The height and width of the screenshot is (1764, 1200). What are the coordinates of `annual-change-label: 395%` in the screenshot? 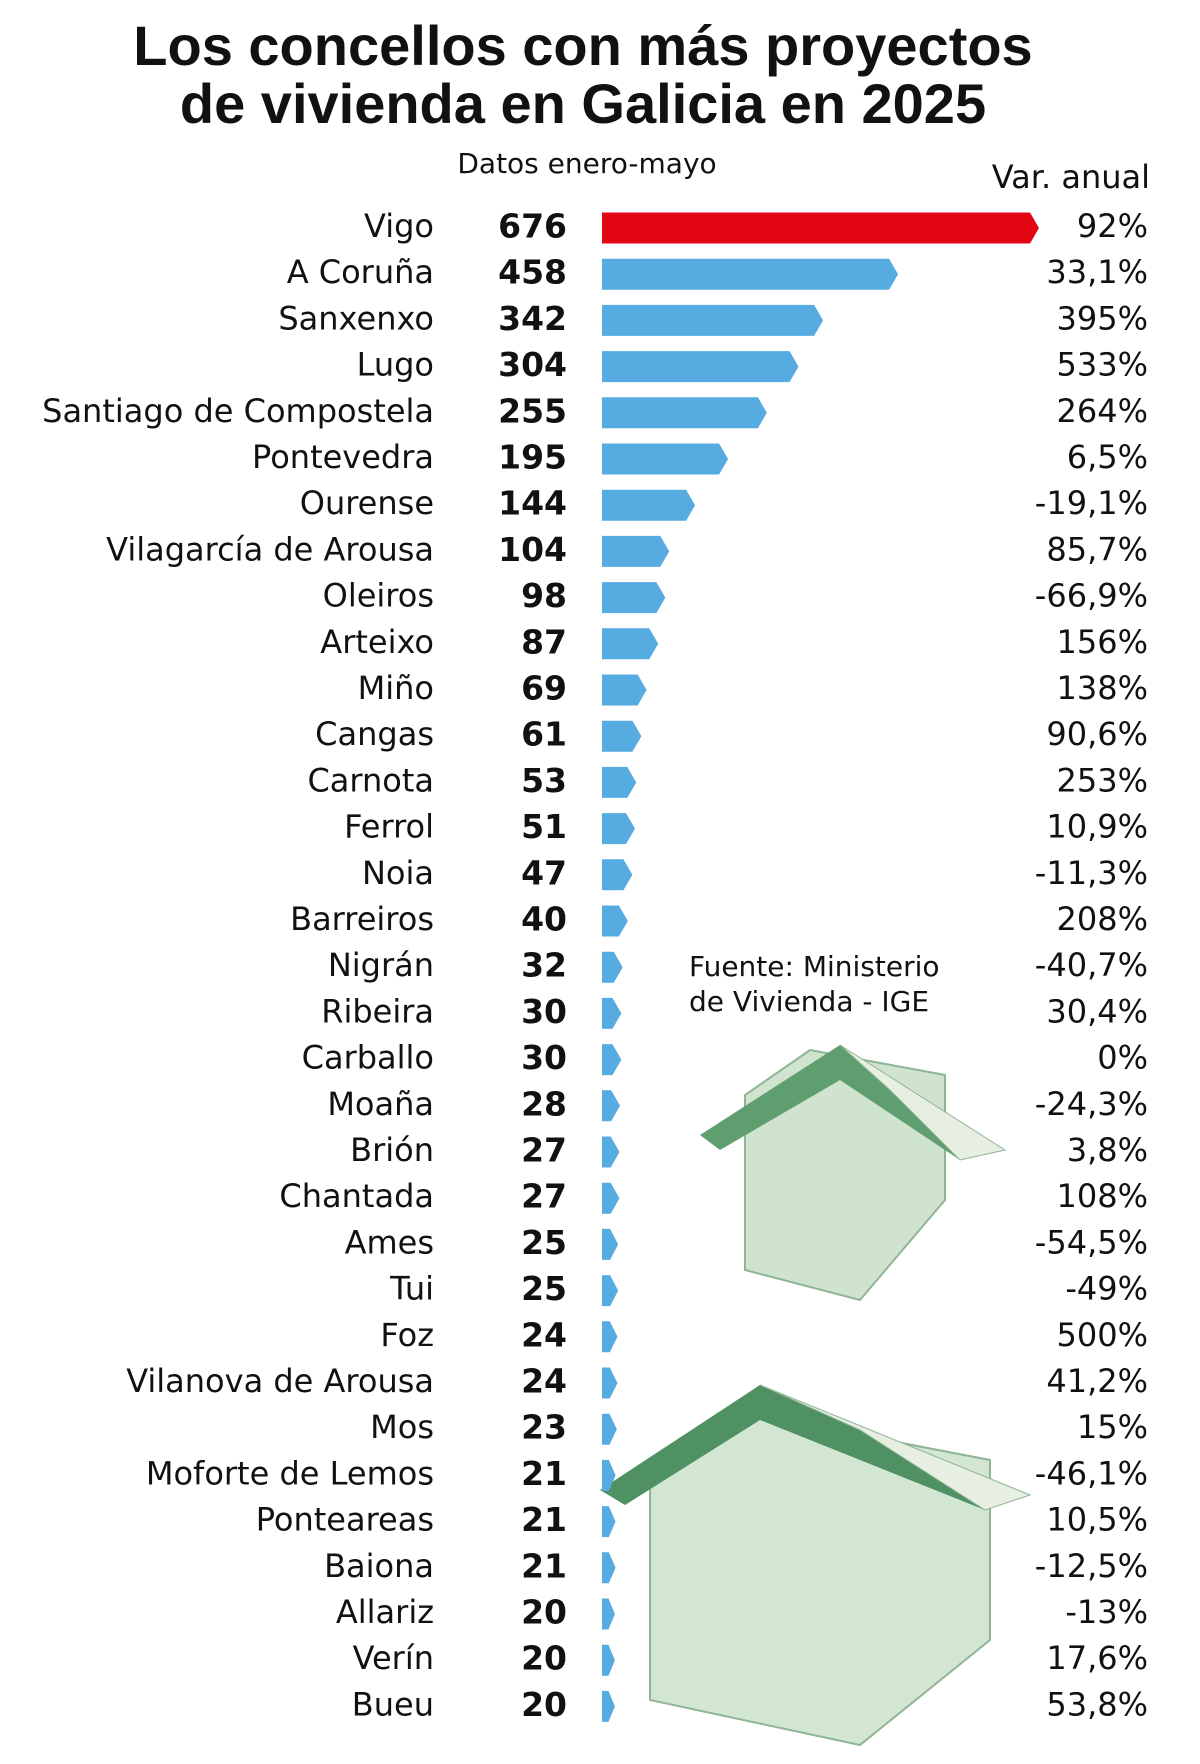 It's located at (1102, 318).